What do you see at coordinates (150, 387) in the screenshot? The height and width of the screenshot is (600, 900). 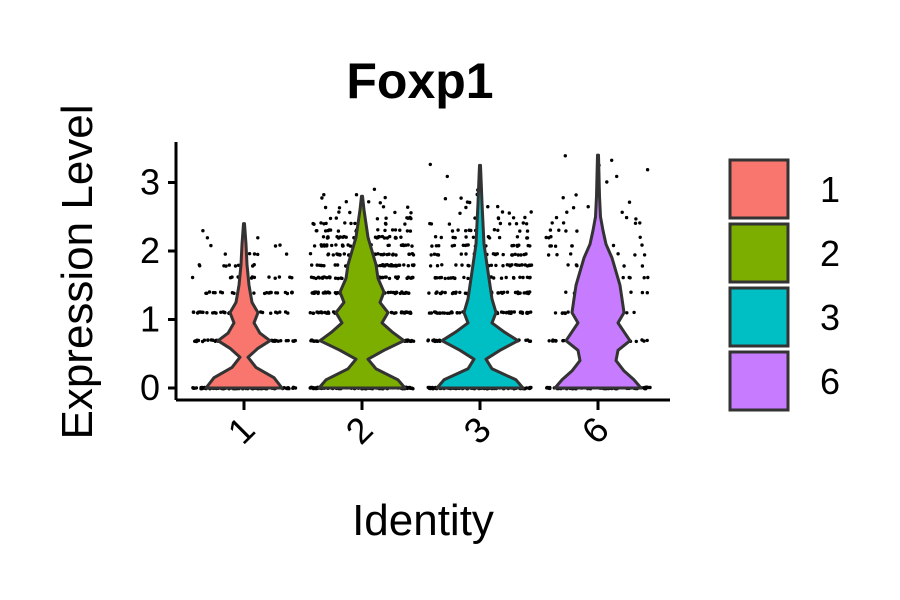 I see `y-tick-label-0: 0` at bounding box center [150, 387].